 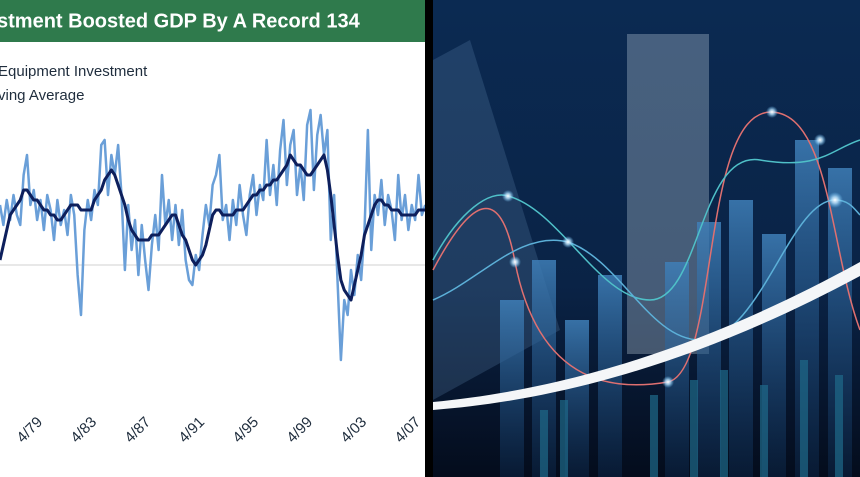 What do you see at coordinates (42, 95) in the screenshot?
I see `legend-label: ving Average` at bounding box center [42, 95].